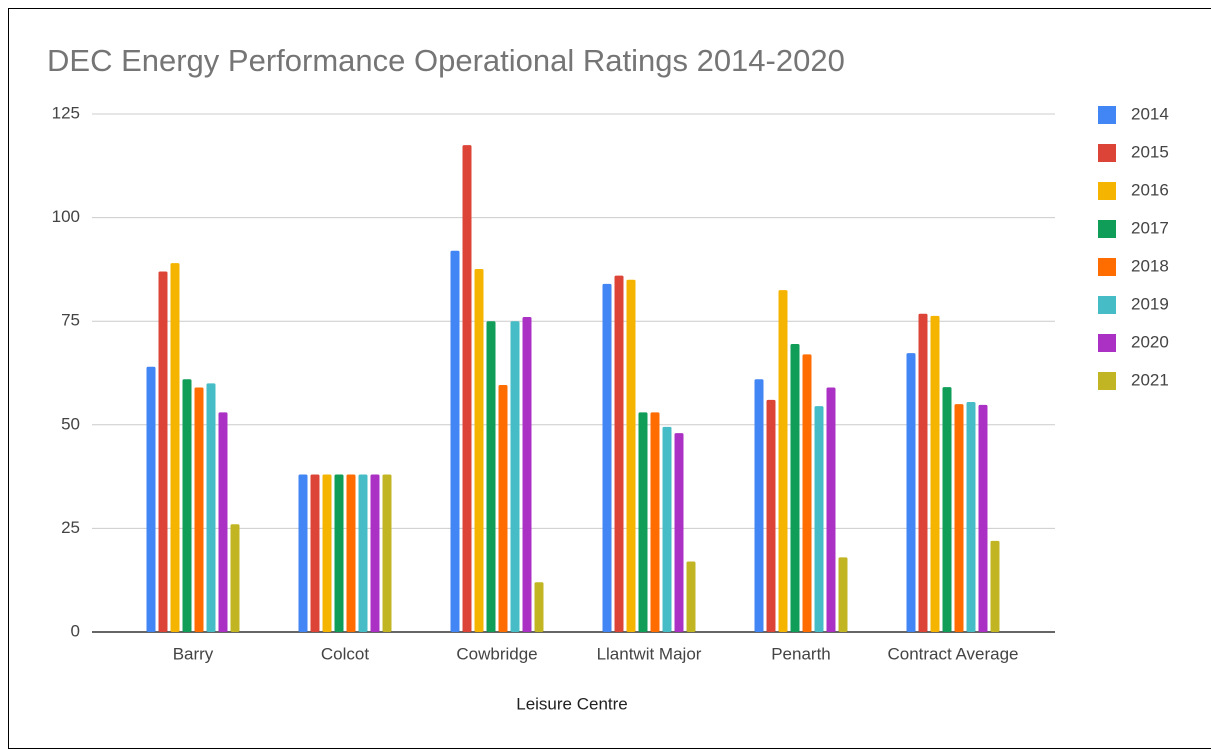 This screenshot has width=1211, height=749. I want to click on x-tick-label: Llantwit Major, so click(649, 653).